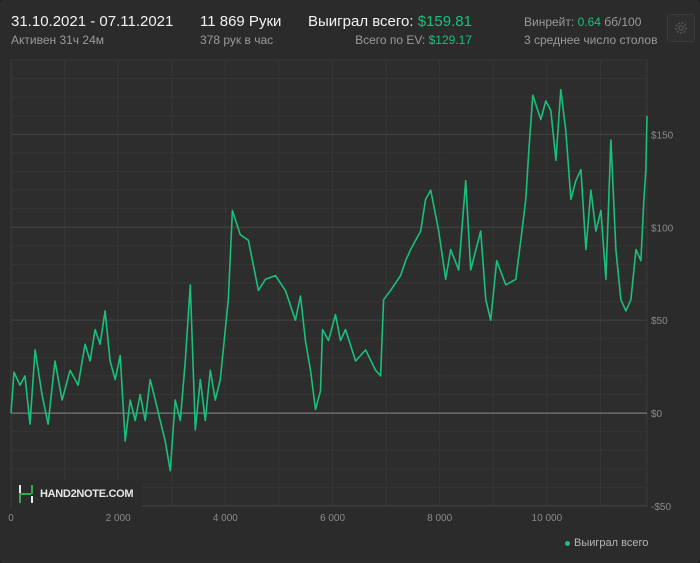 This screenshot has height=563, width=700. I want to click on settings-button, so click(681, 28).